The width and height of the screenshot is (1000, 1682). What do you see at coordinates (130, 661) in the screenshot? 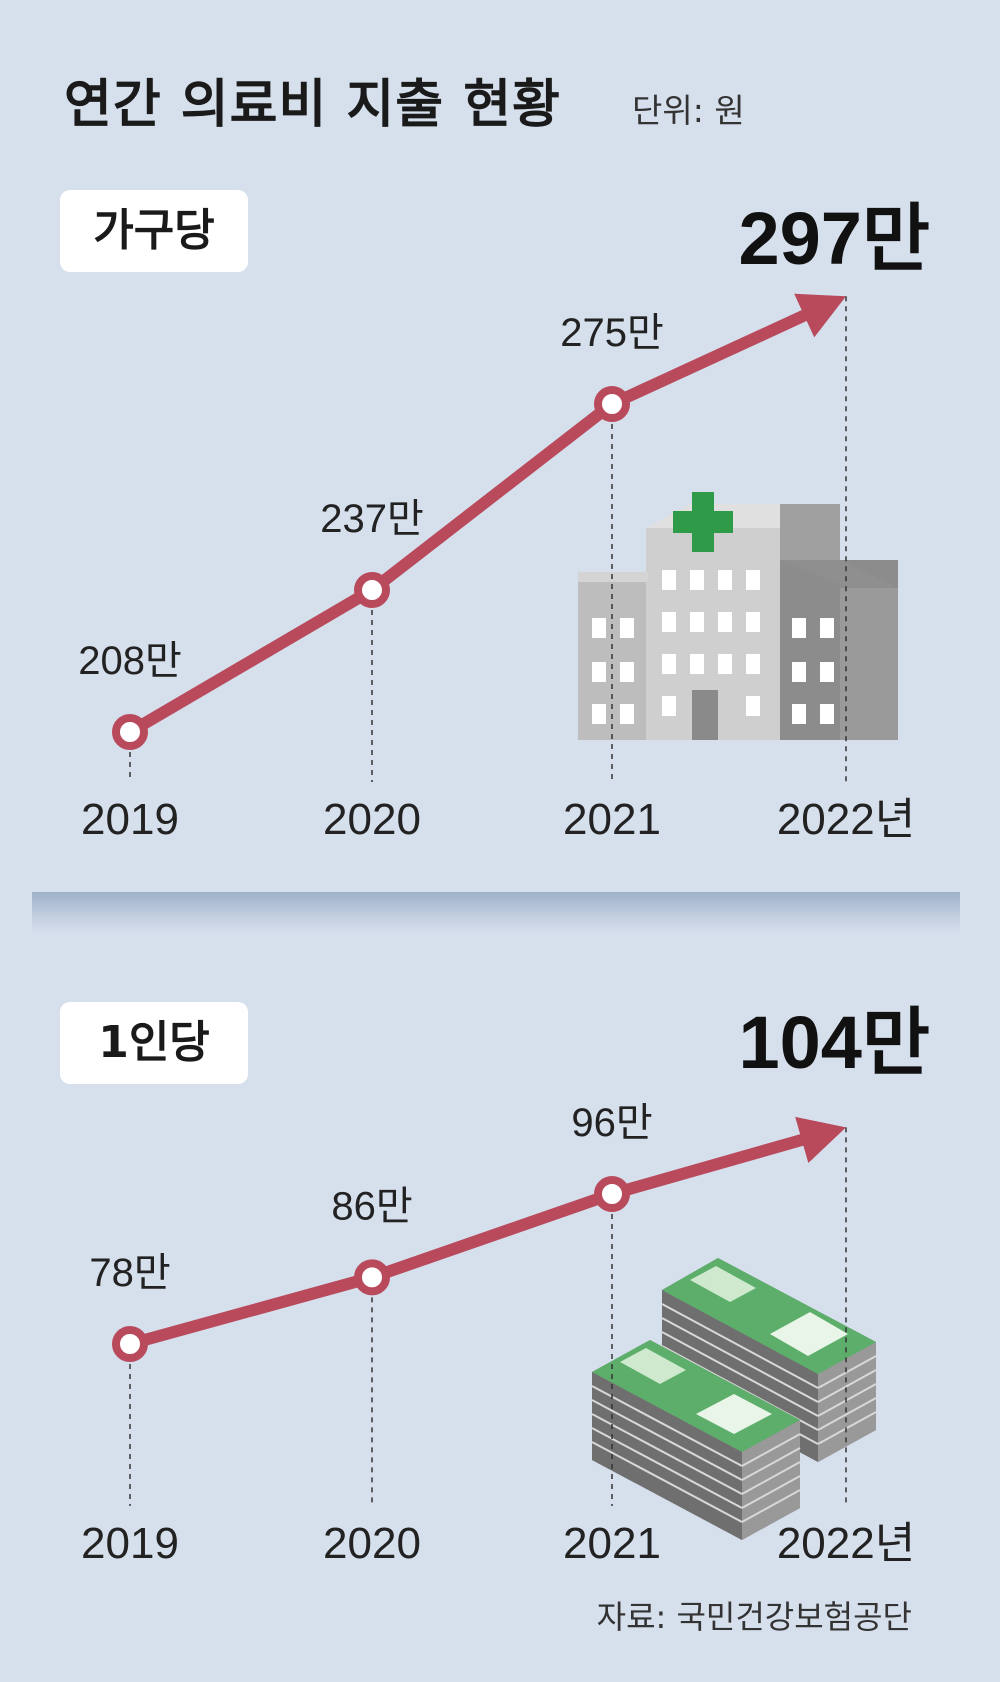
I see `data-label-2019: 208만` at bounding box center [130, 661].